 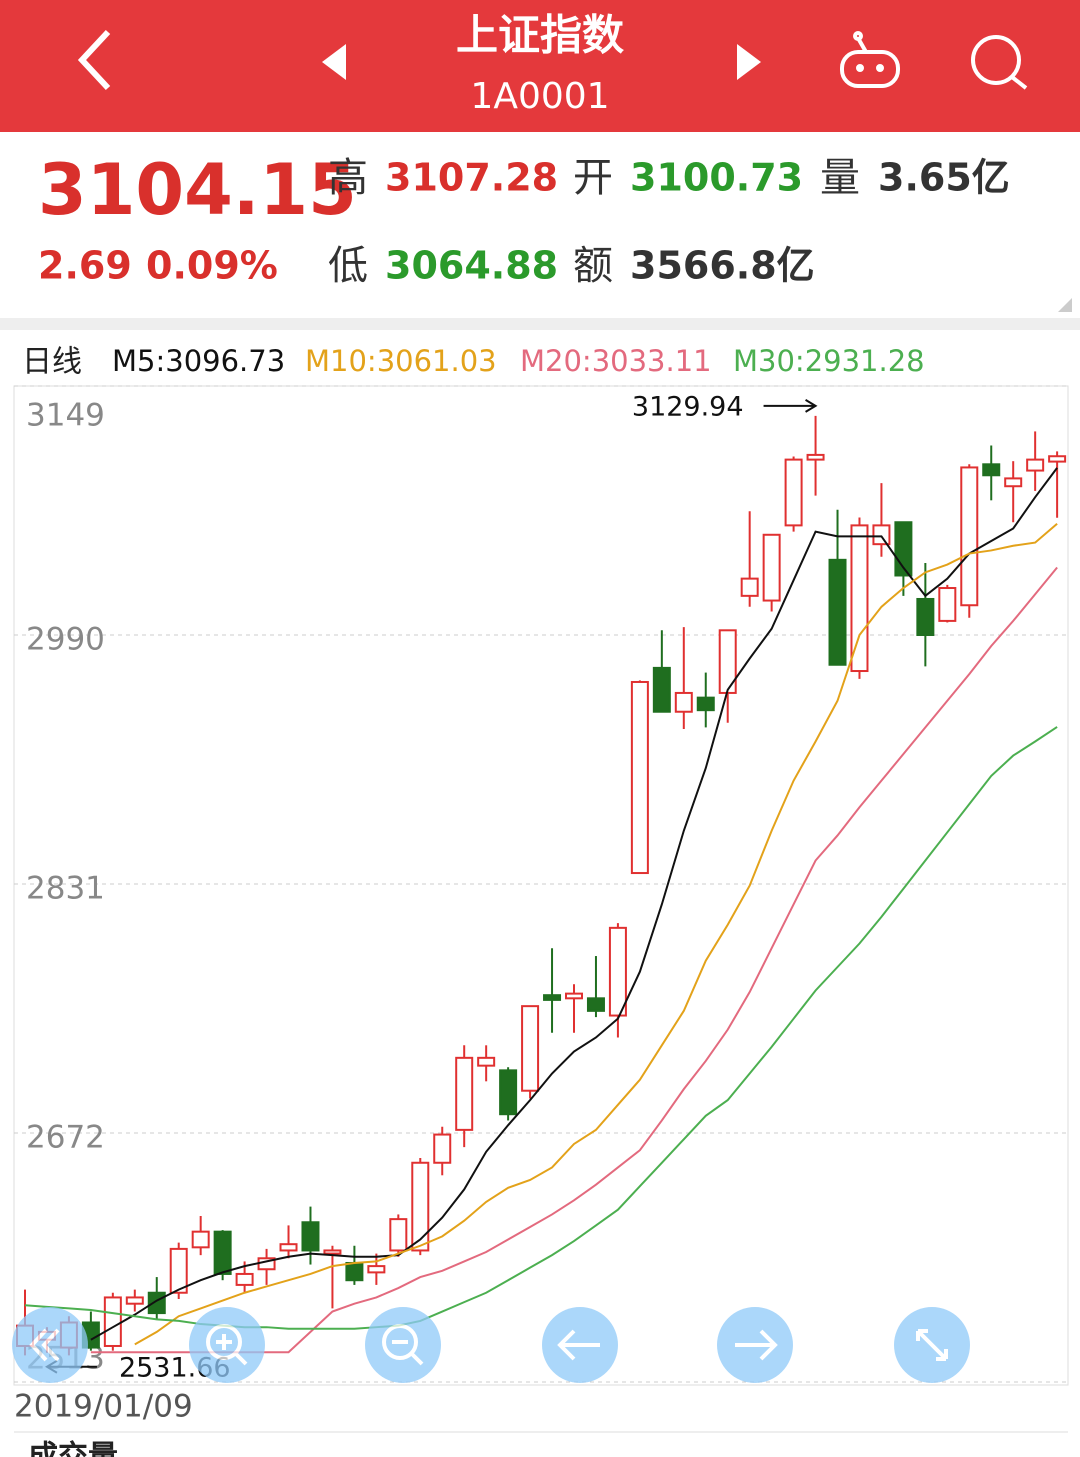 I want to click on prev-button, so click(x=334, y=62).